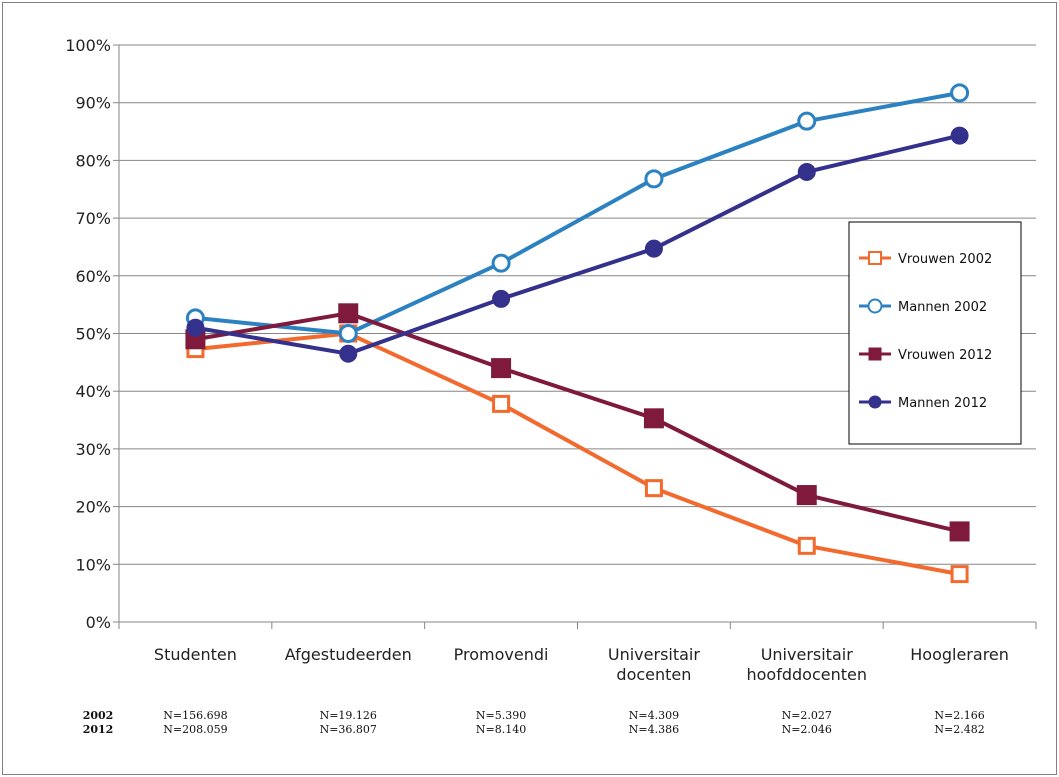 The height and width of the screenshot is (777, 1059). Describe the element at coordinates (88, 45) in the screenshot. I see `y-tick-label: 100%` at that location.